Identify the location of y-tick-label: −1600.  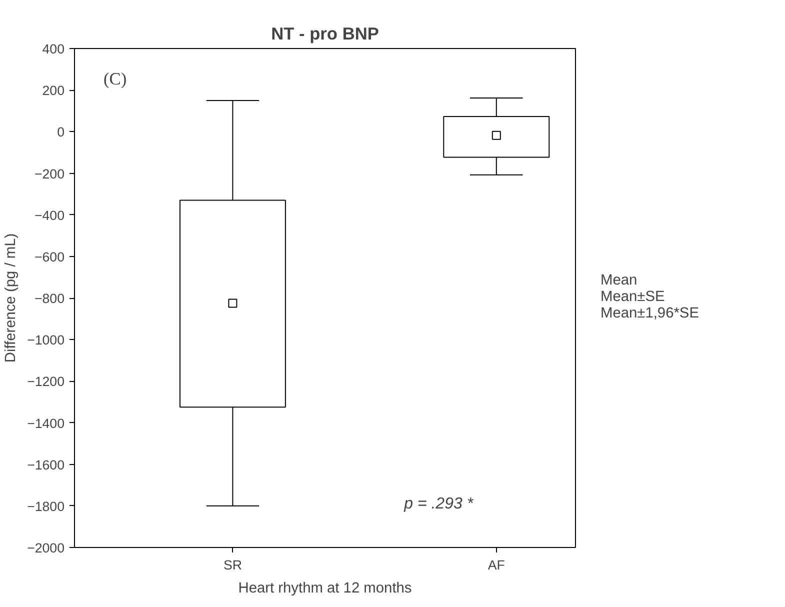
(46, 464).